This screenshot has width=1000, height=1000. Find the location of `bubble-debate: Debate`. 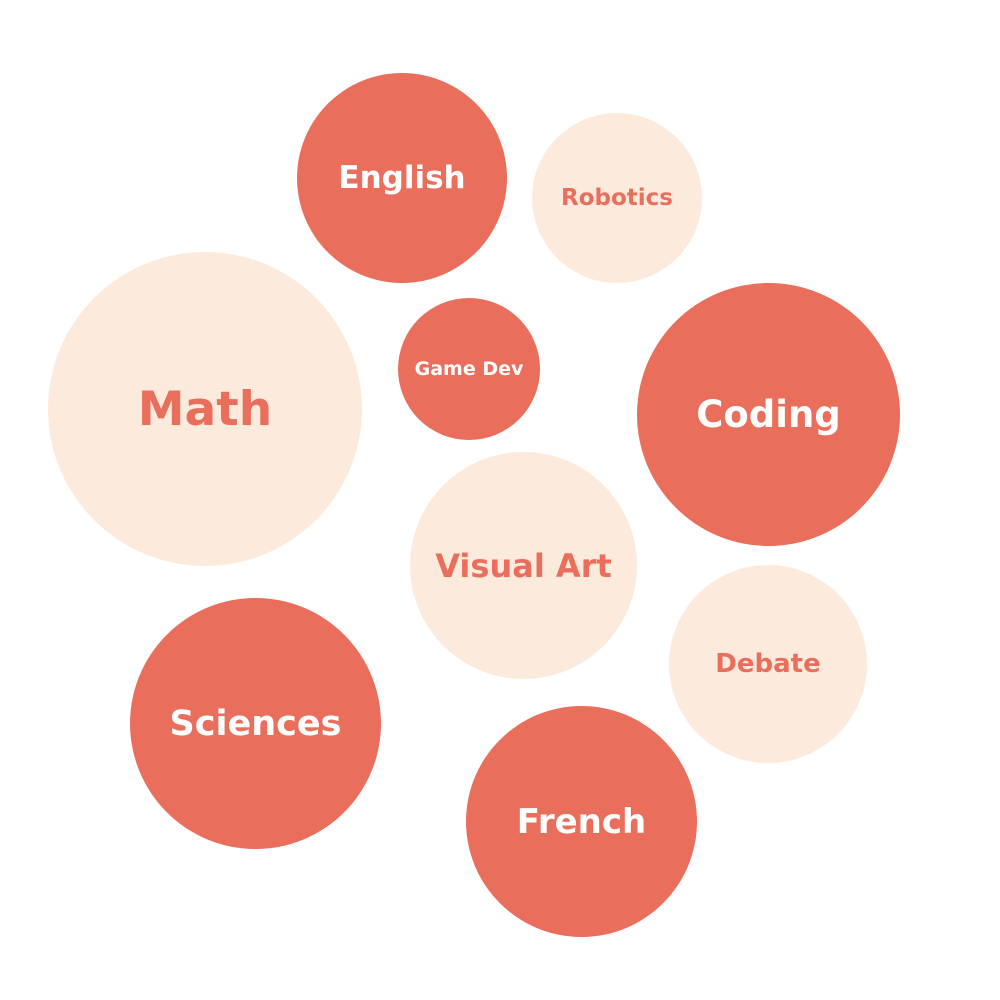

bubble-debate: Debate is located at coordinates (768, 664).